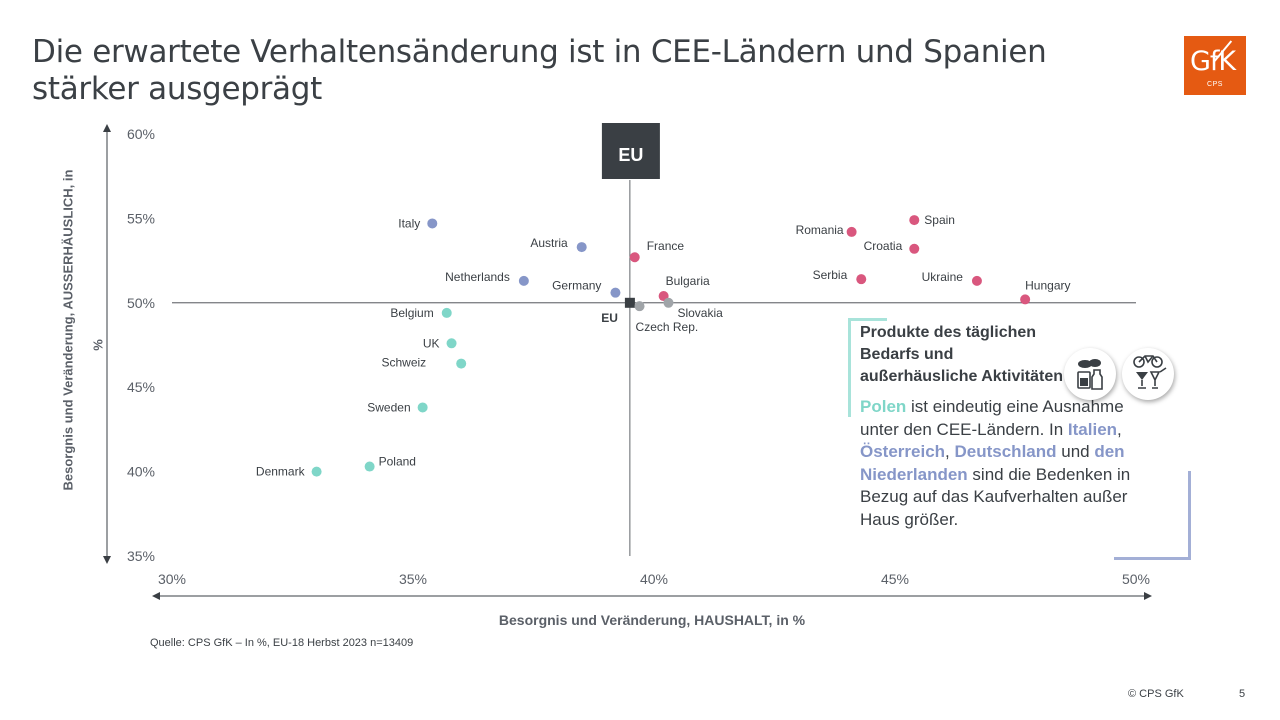 The image size is (1280, 720). Describe the element at coordinates (943, 277) in the screenshot. I see `data-point-label: Ukraine` at that location.